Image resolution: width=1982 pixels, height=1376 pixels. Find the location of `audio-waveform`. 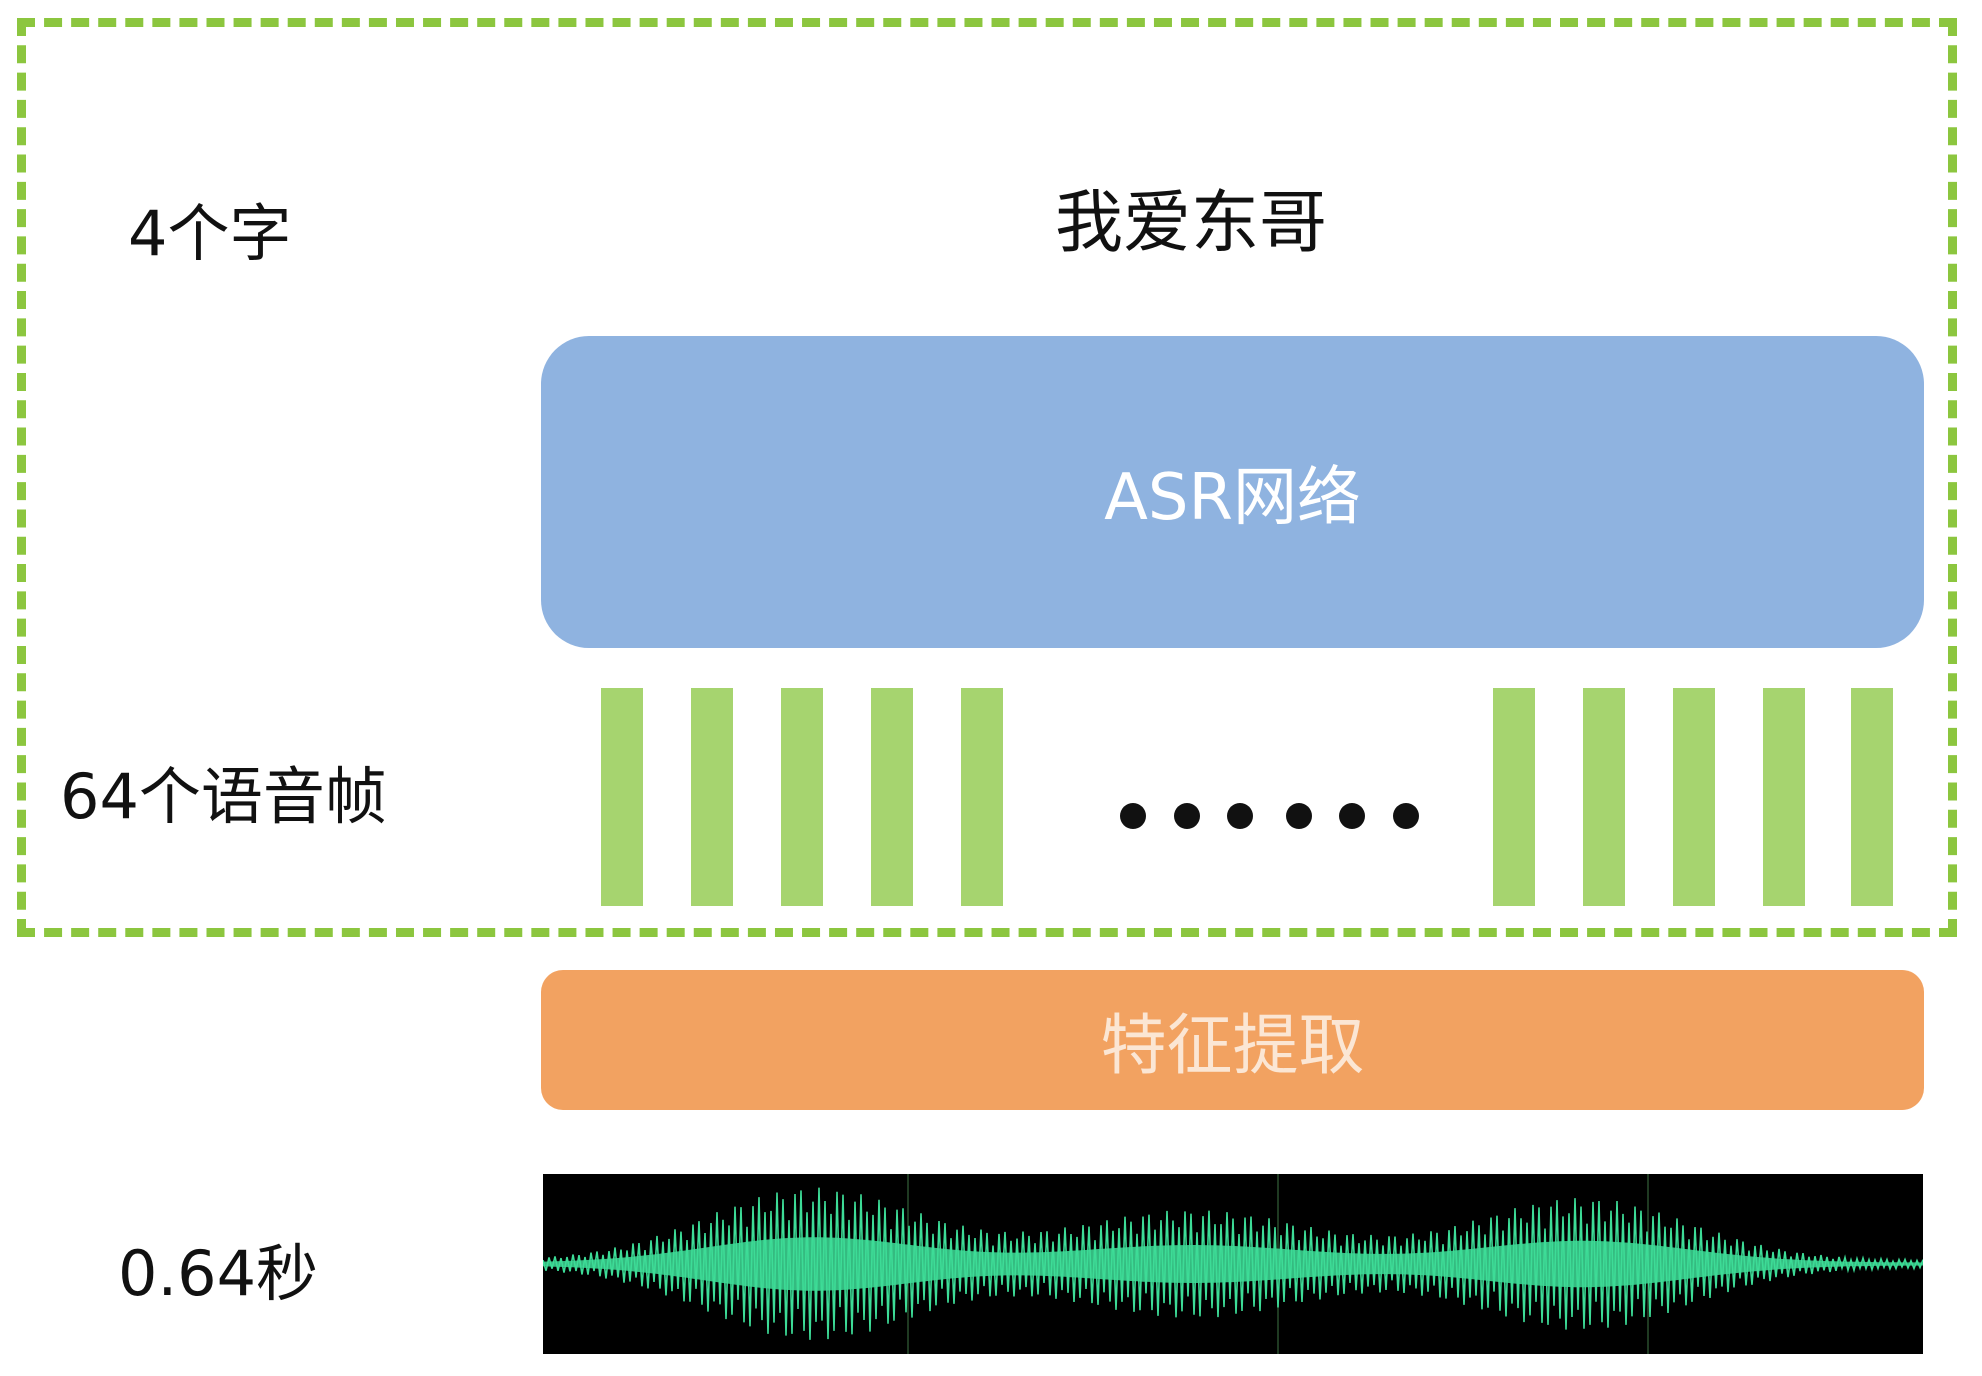

audio-waveform is located at coordinates (1233, 1264).